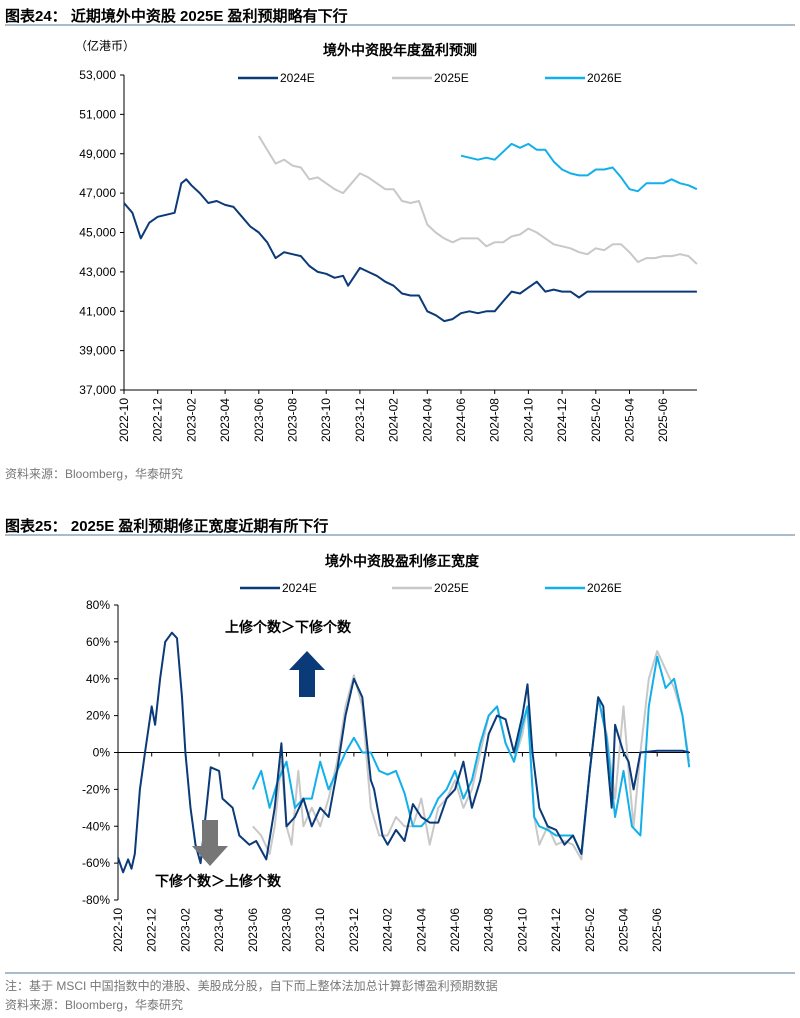  Describe the element at coordinates (400, 973) in the screenshot. I see `figure25-bottom-divider` at that location.